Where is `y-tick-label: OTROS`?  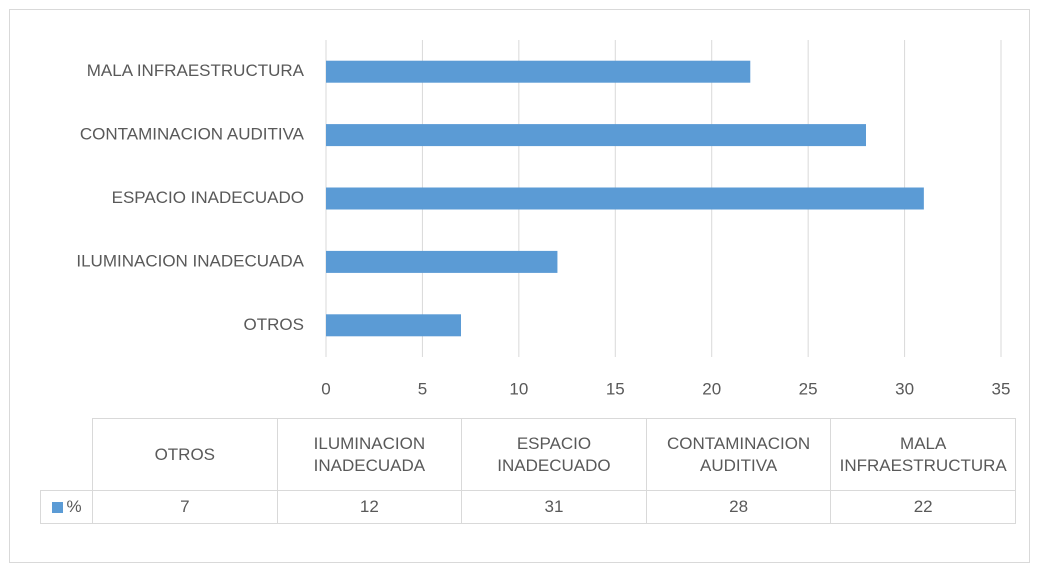 y-tick-label: OTROS is located at coordinates (274, 324).